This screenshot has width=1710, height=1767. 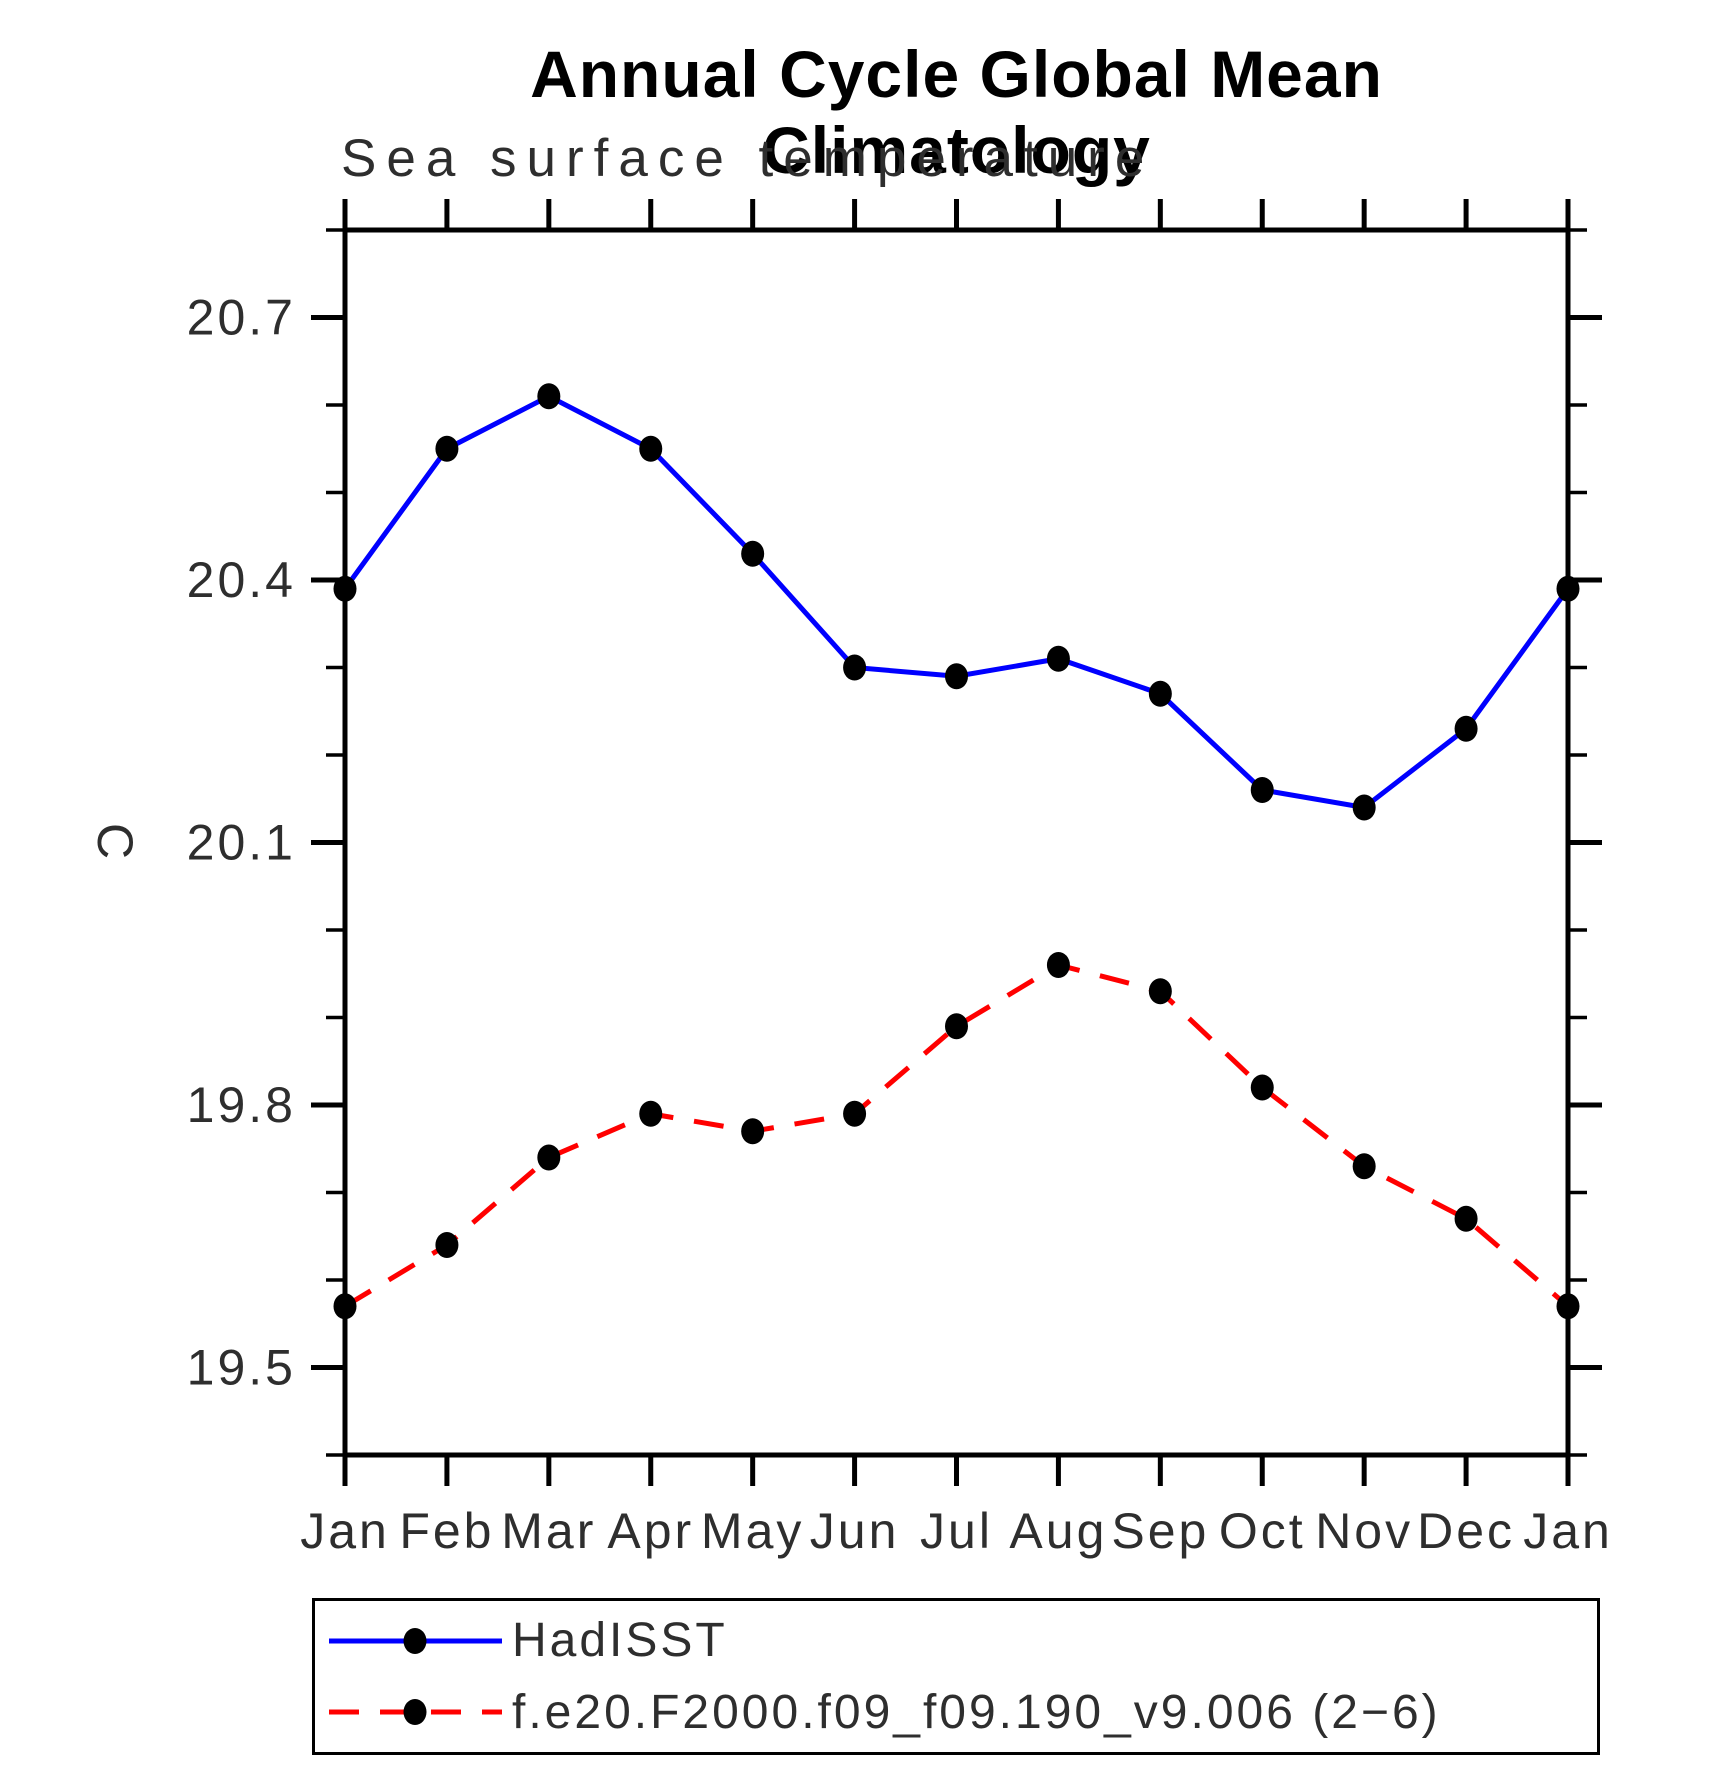 I want to click on legend-entry-hadisst: HadISST, so click(x=956, y=1641).